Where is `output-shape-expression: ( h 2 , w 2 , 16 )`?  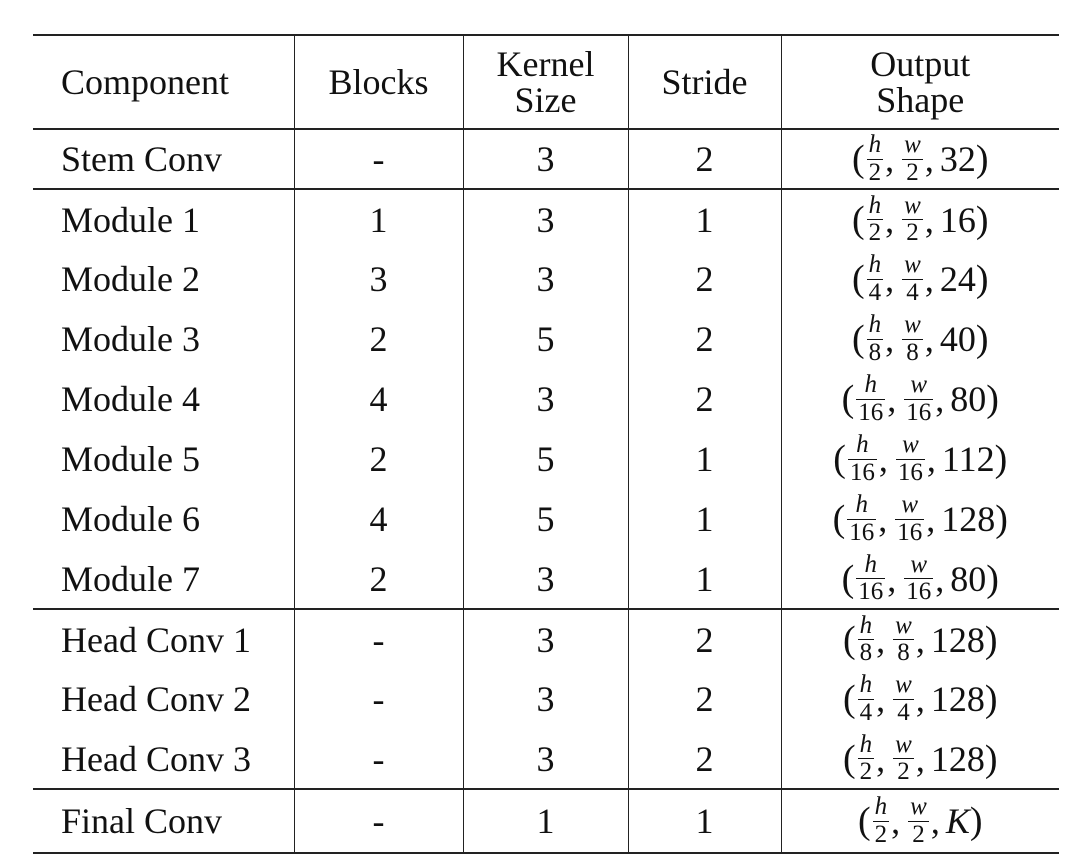 output-shape-expression: ( h 2 , w 2 , 16 ) is located at coordinates (920, 219).